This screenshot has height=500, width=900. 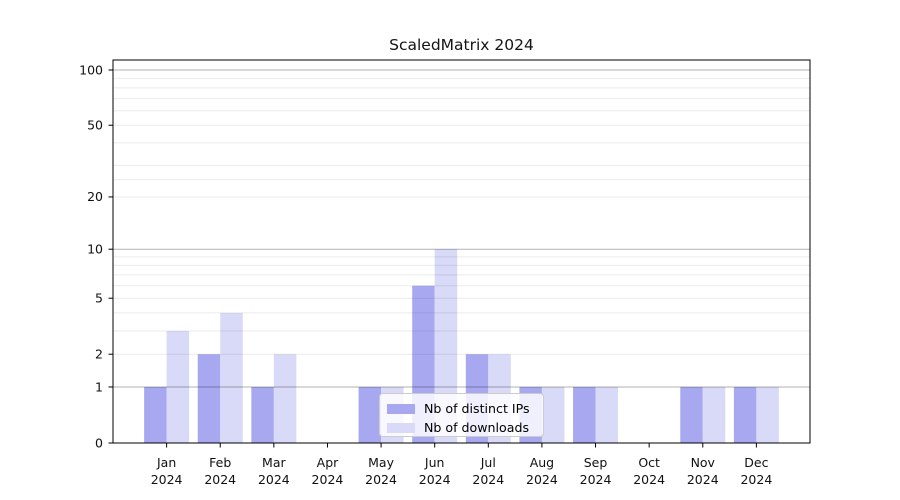 What do you see at coordinates (703, 479) in the screenshot?
I see `x-tick-label-year-nov: 2024` at bounding box center [703, 479].